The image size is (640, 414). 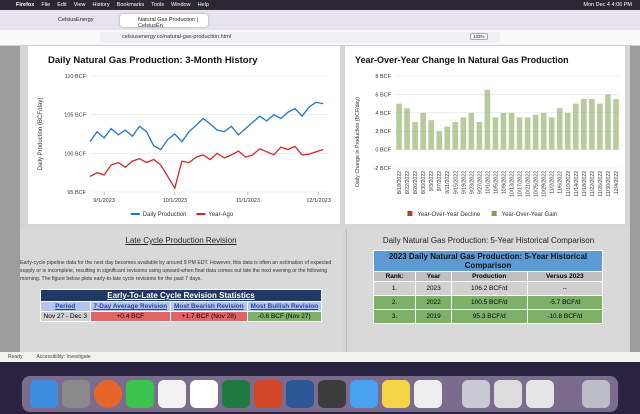 I want to click on table-header: Versus 2023, so click(x=565, y=276).